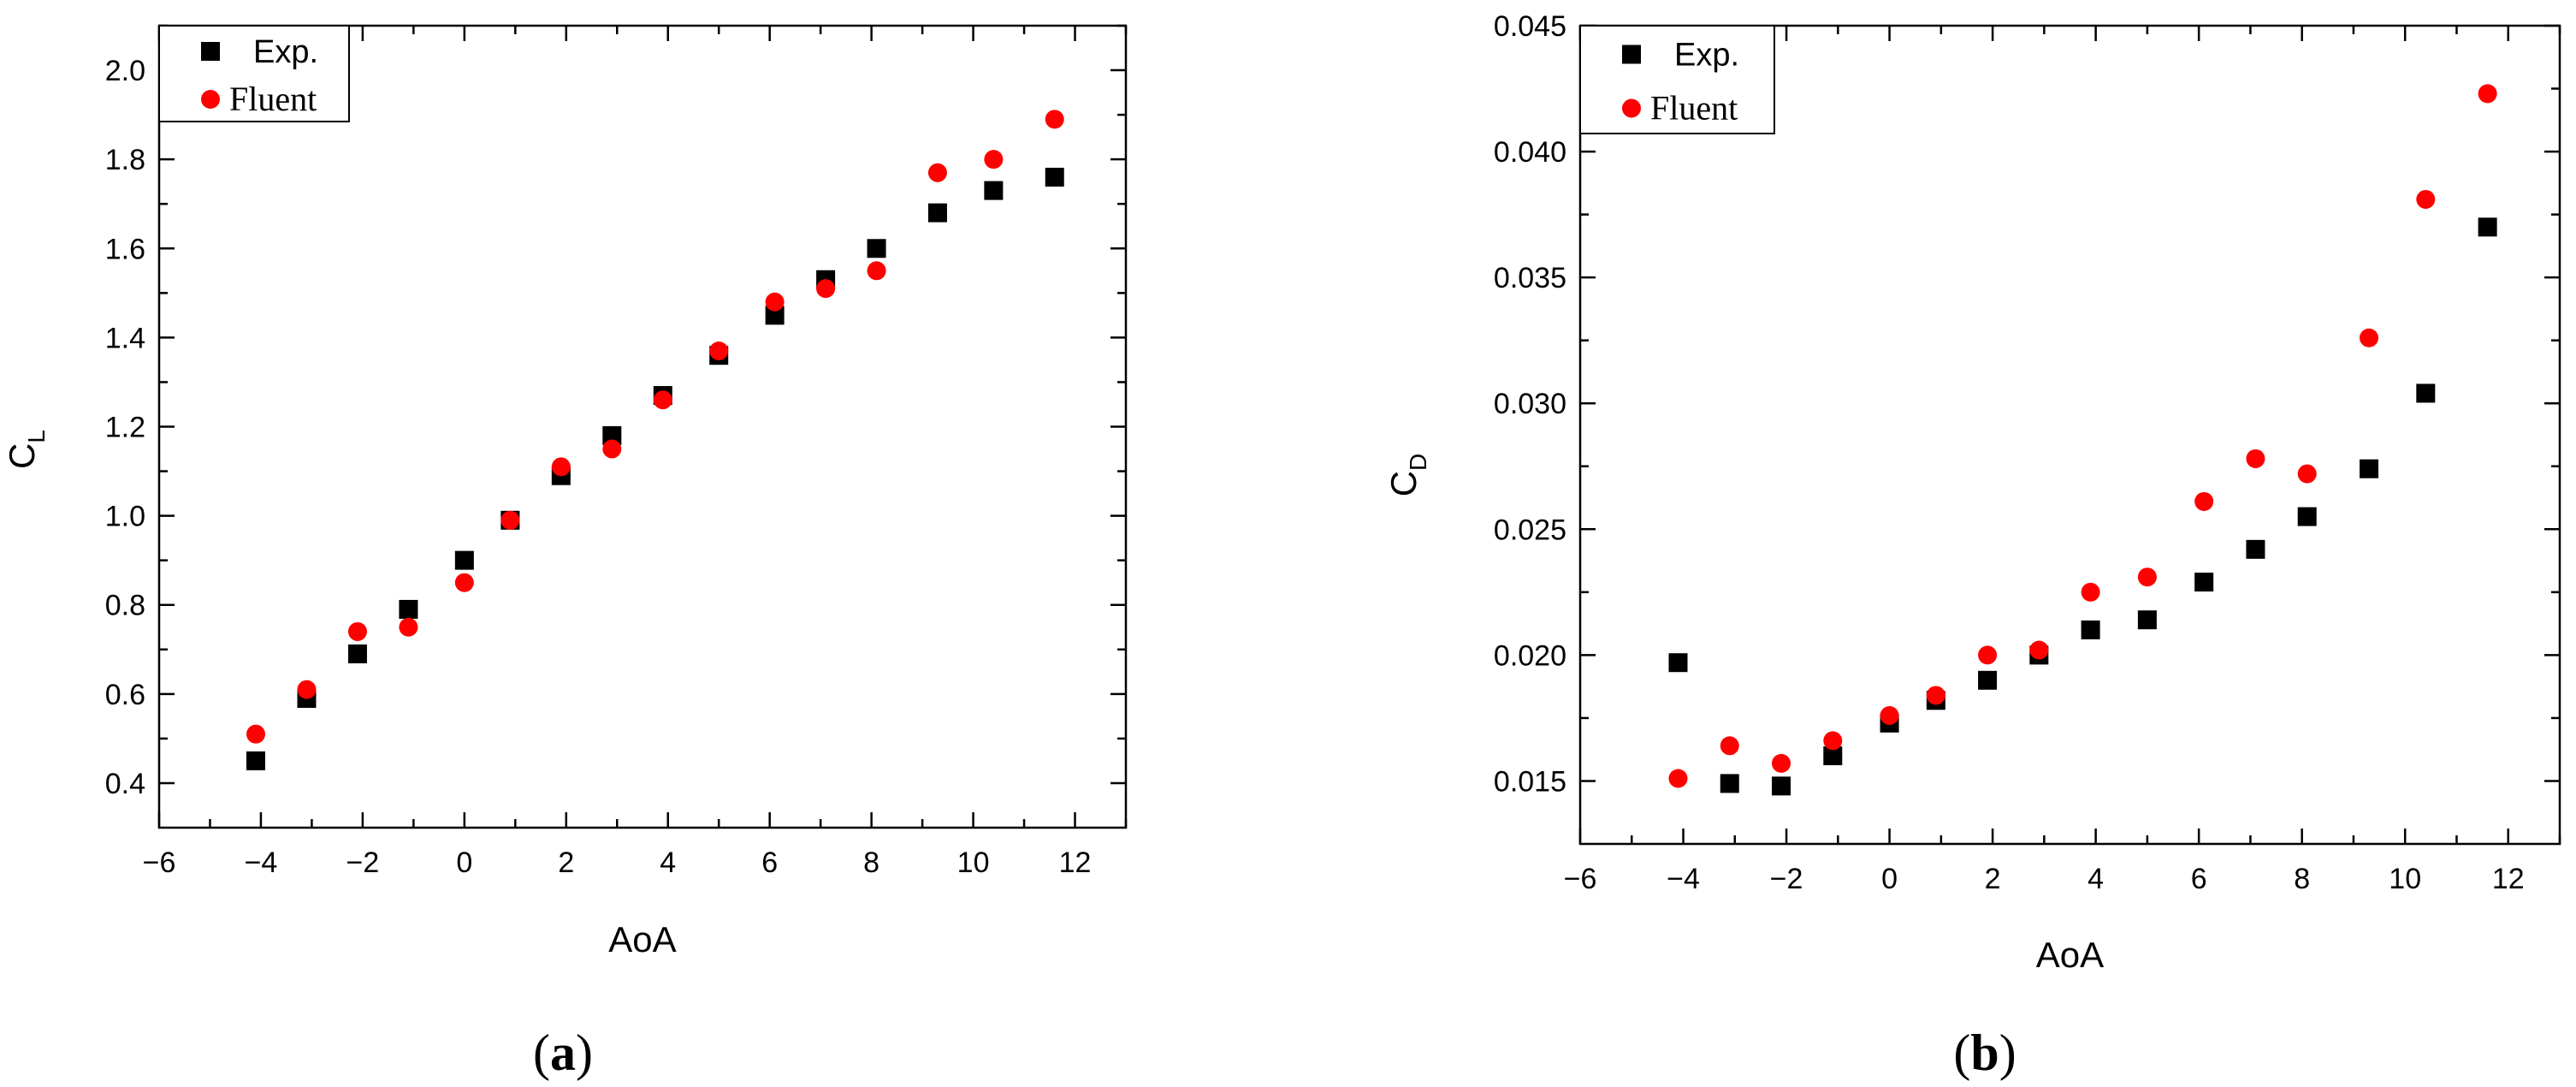 Image resolution: width=2576 pixels, height=1087 pixels. I want to click on y-tick-label: 1.0, so click(125, 517).